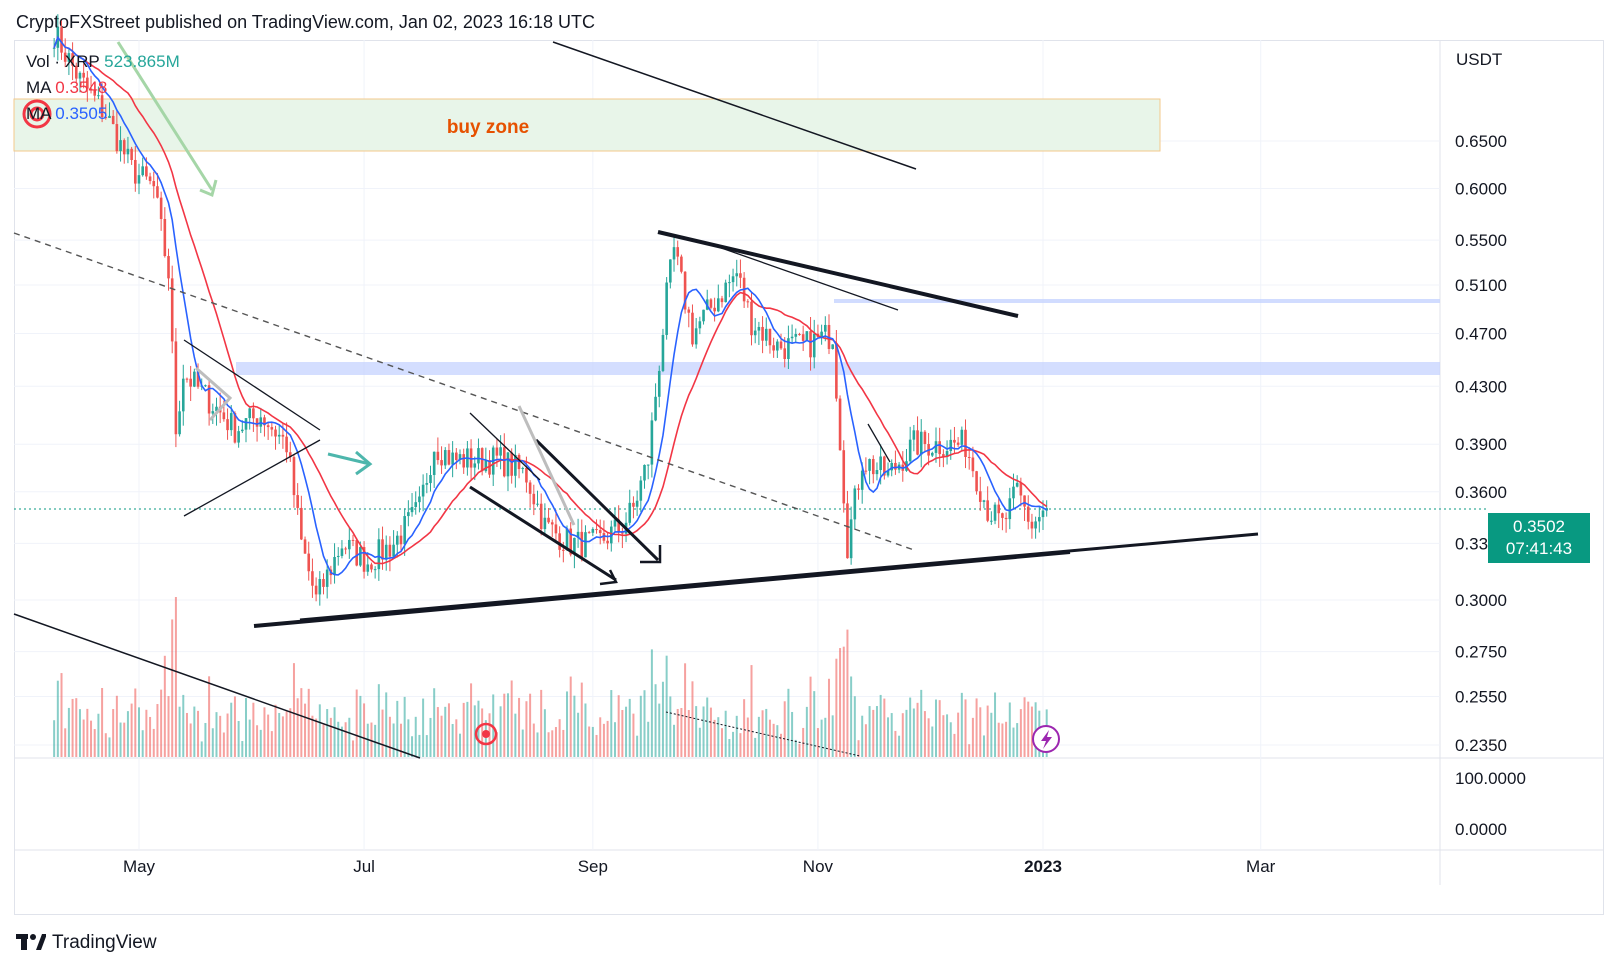 Image resolution: width=1617 pixels, height=966 pixels. Describe the element at coordinates (66, 114) in the screenshot. I see `legend-ma-fast: MA 0.3505` at that location.